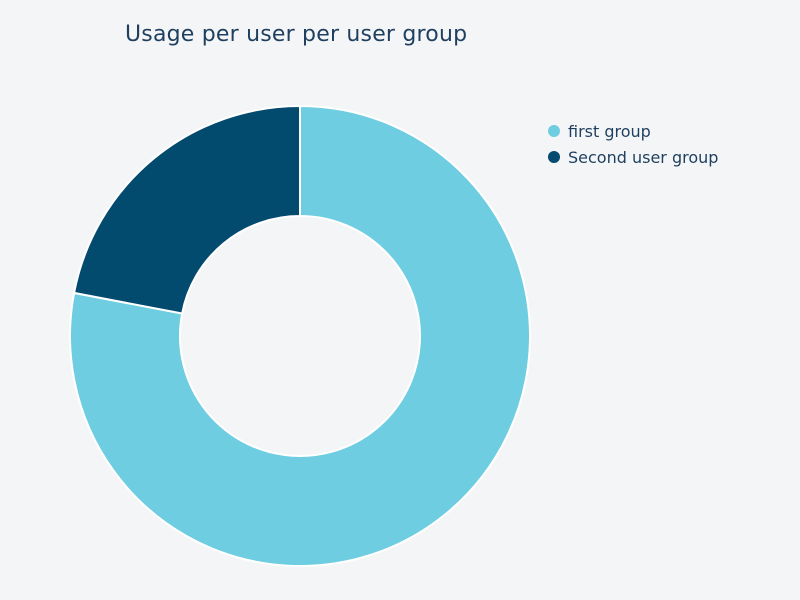 The height and width of the screenshot is (600, 800). I want to click on legend-item-second-user-group: Second user group, so click(633, 157).